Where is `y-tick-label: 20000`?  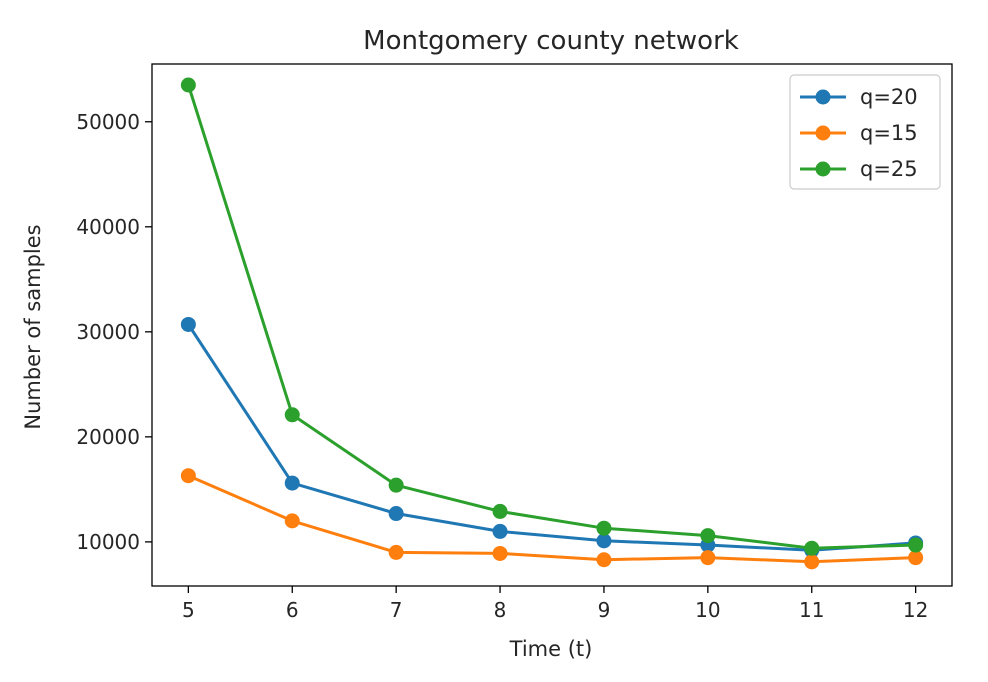 y-tick-label: 20000 is located at coordinates (108, 437).